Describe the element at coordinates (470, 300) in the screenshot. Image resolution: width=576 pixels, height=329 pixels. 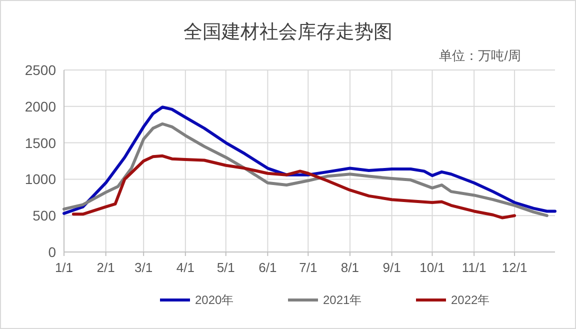
I see `legend-label: 2022年` at that location.